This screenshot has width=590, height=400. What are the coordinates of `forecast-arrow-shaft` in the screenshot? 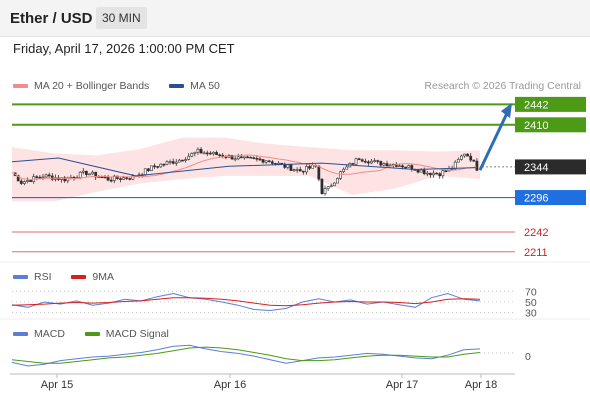 It's located at (494, 140).